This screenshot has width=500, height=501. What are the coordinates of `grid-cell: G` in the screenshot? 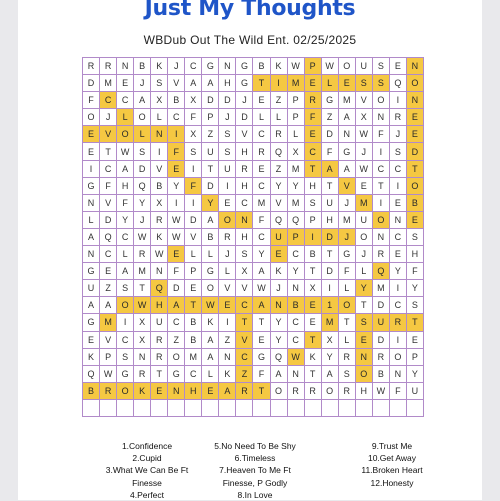 It's located at (245, 67).